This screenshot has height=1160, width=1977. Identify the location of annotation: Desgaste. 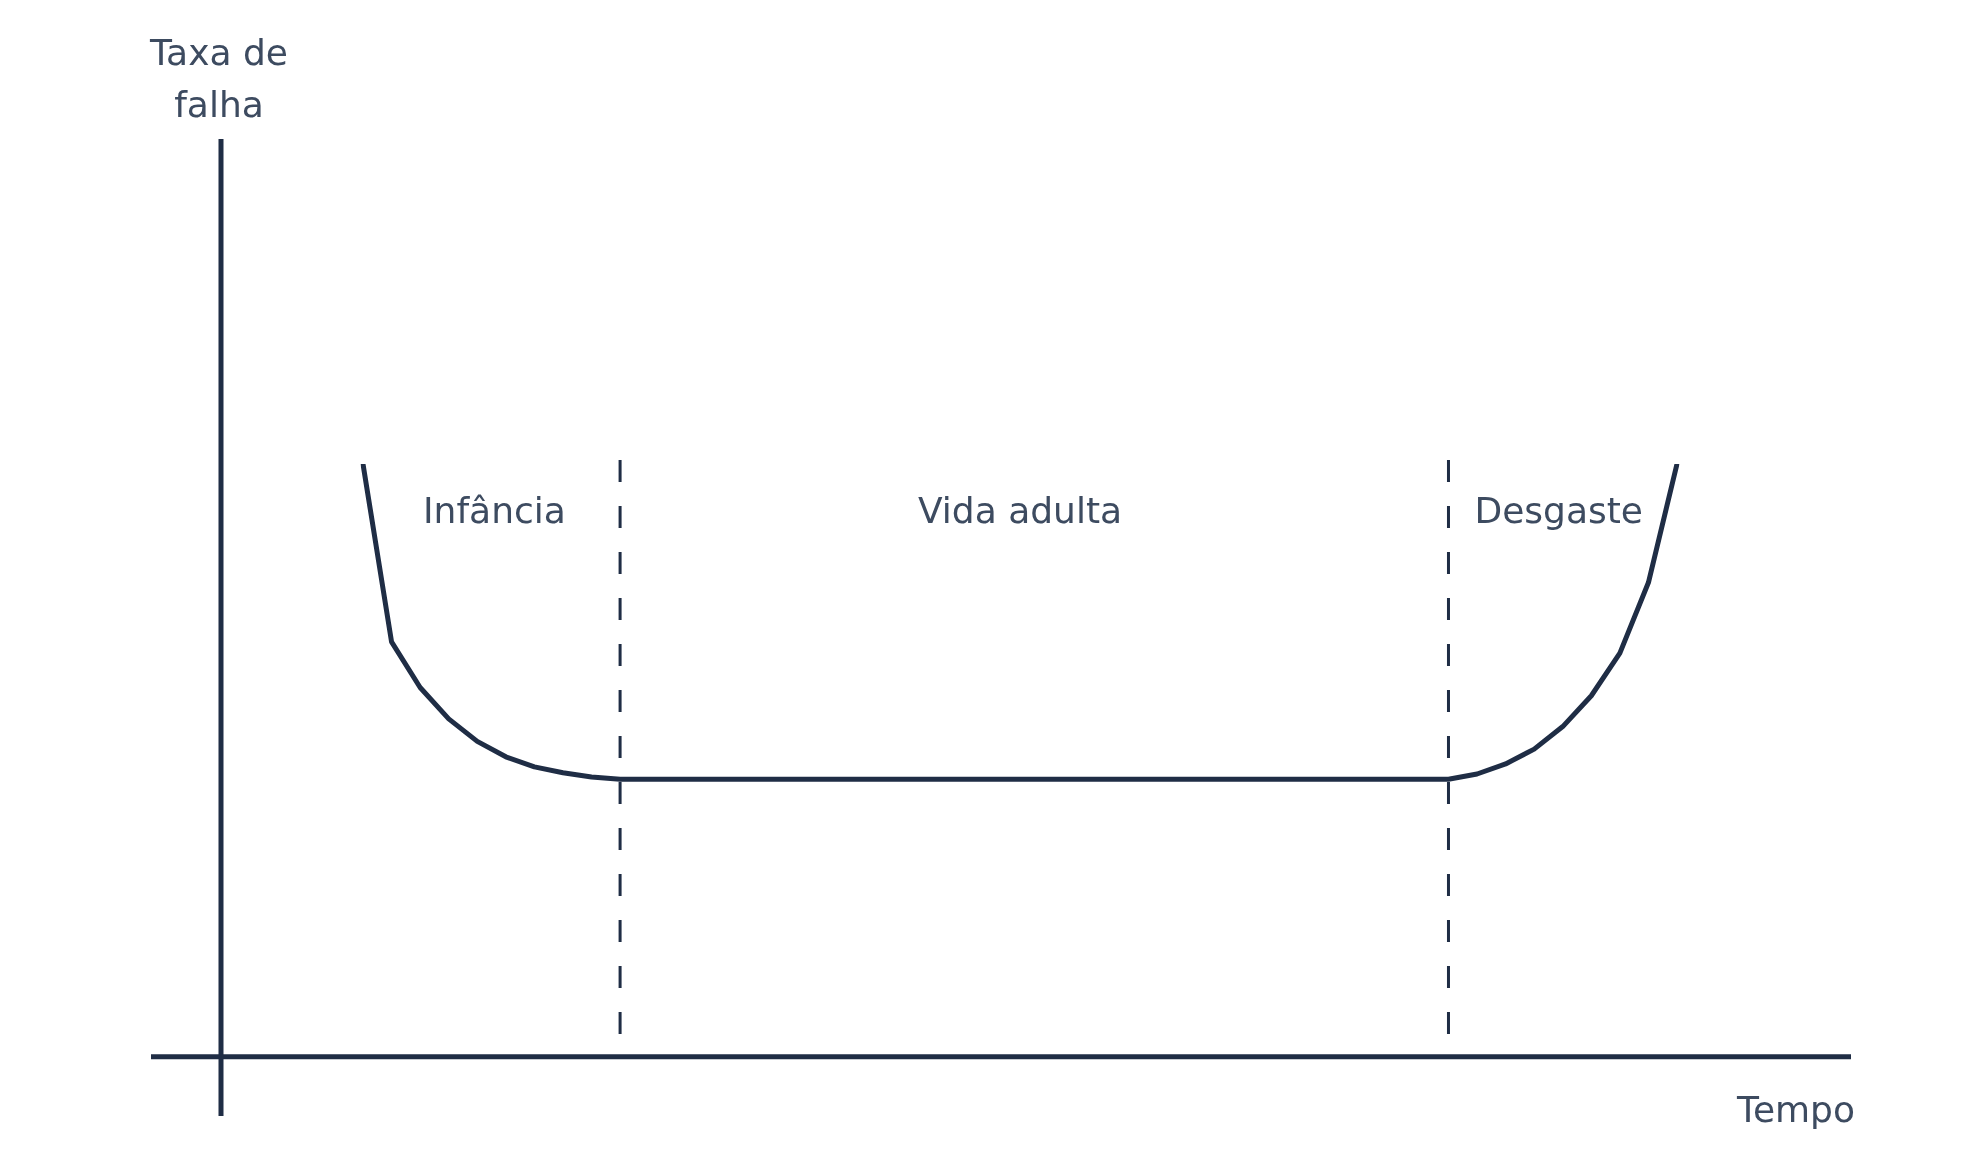
(1559, 511).